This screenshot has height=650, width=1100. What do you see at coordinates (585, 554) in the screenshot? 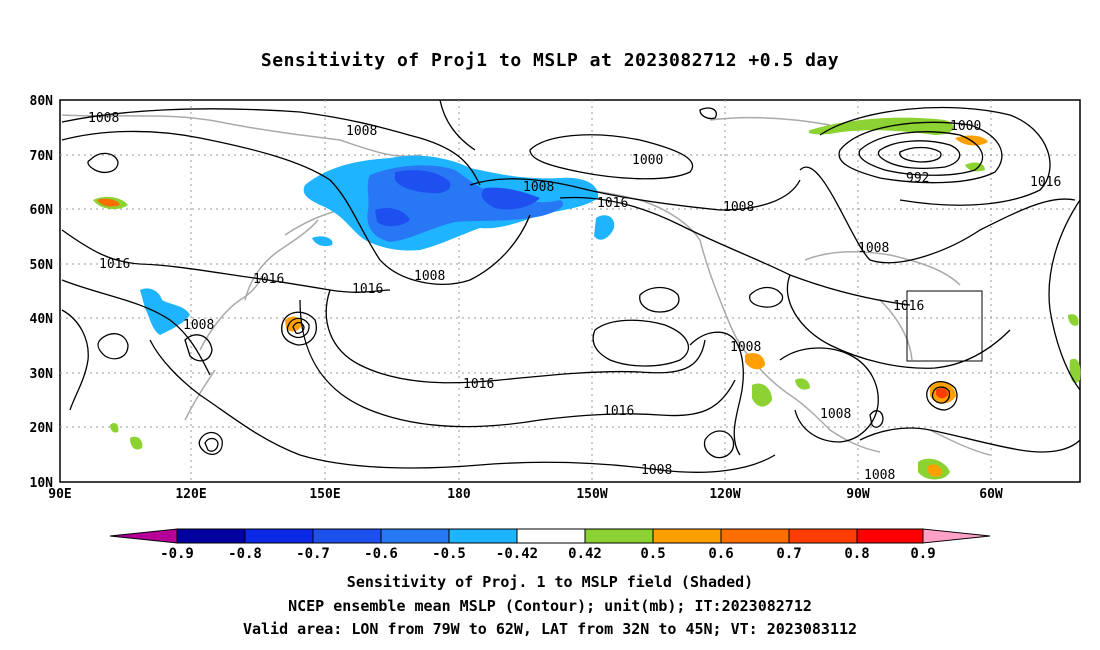
I see `colorbar-label: 0.42` at bounding box center [585, 554].